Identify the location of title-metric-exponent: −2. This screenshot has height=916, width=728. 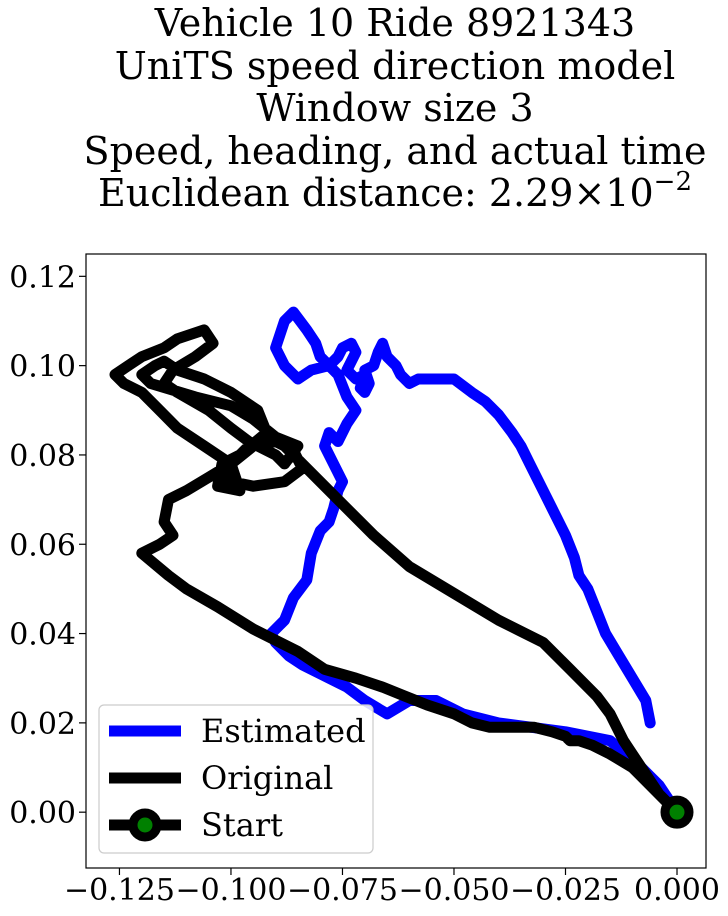
(672, 182).